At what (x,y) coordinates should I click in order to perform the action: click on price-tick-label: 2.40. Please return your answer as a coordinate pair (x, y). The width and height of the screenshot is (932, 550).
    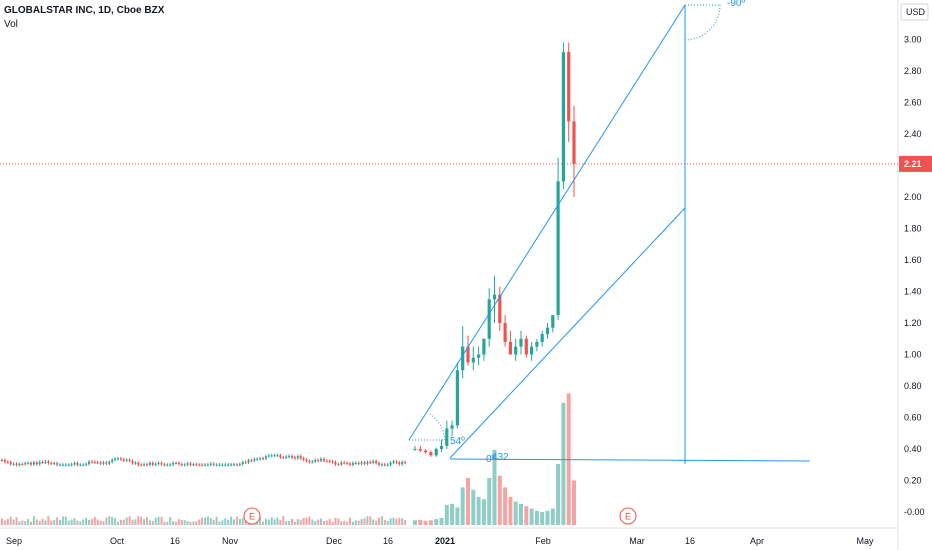
    Looking at the image, I should click on (913, 134).